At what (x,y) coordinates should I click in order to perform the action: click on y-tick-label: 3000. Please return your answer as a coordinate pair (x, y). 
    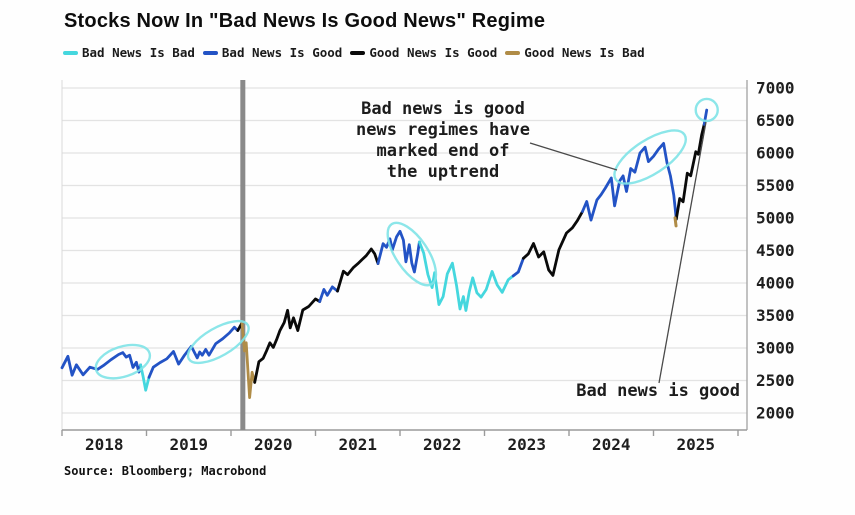
    Looking at the image, I should click on (775, 348).